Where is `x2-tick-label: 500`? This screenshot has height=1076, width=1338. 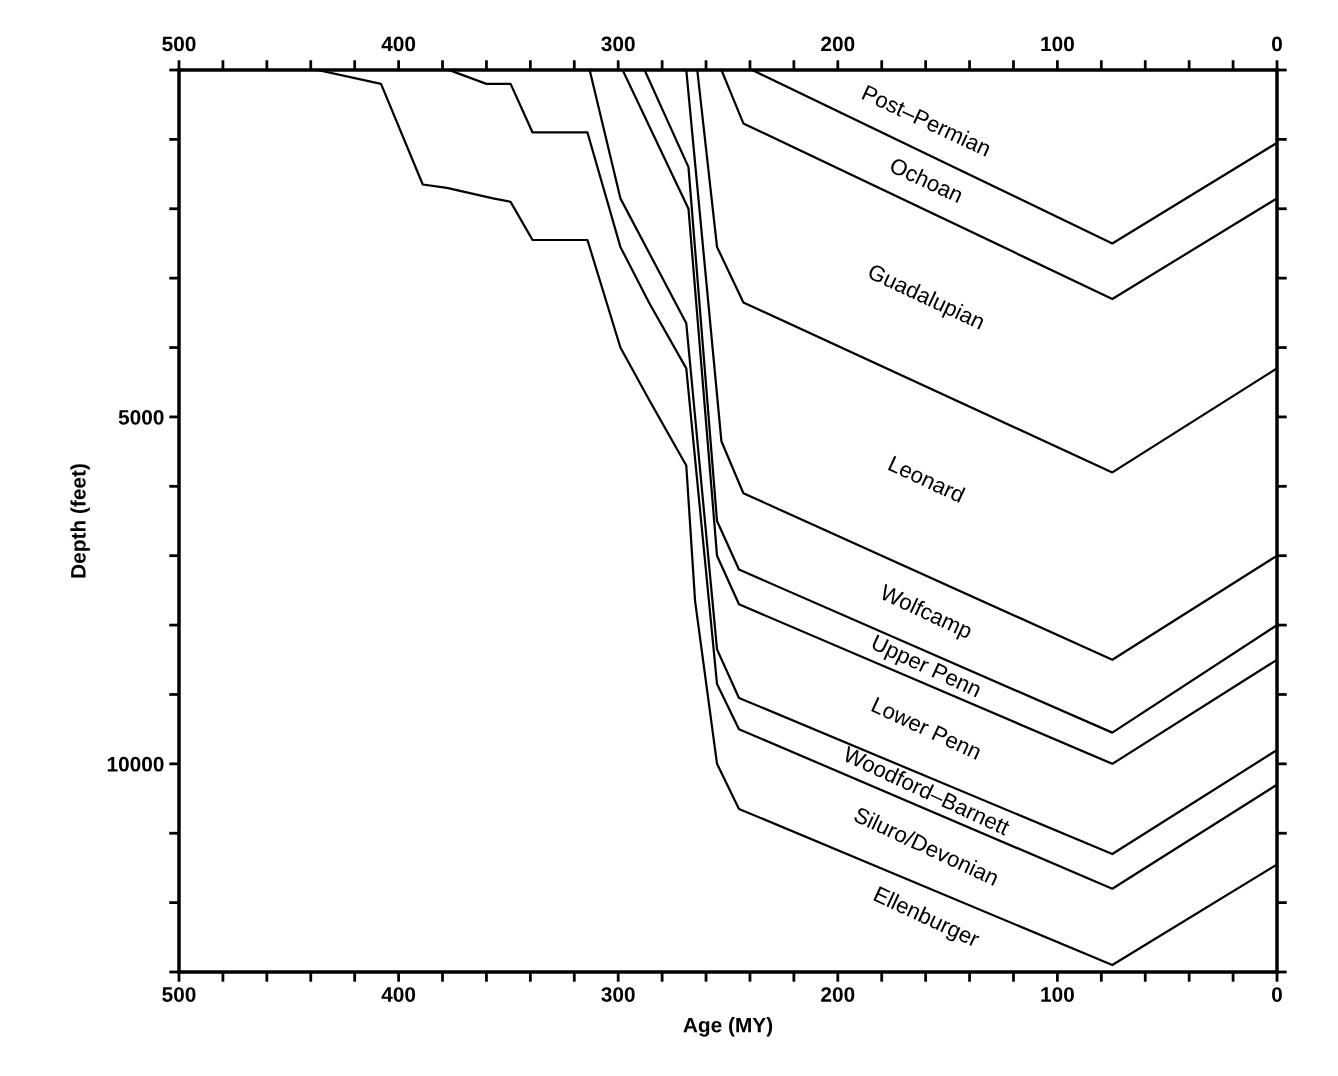
x2-tick-label: 500 is located at coordinates (179, 44).